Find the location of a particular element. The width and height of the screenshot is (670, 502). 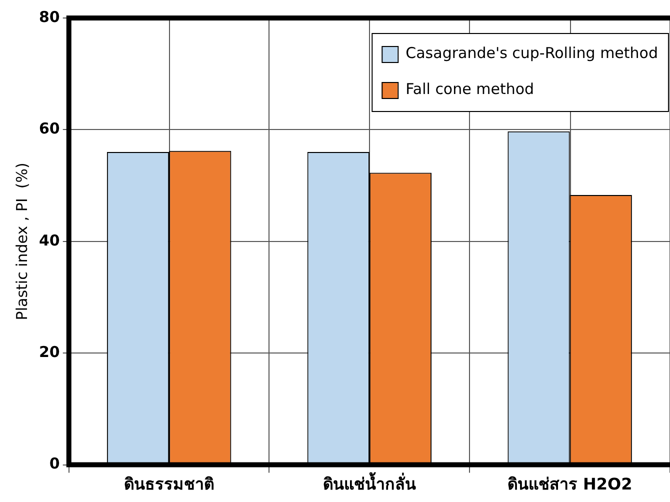

y-tick-label: 20 is located at coordinates (49, 351).